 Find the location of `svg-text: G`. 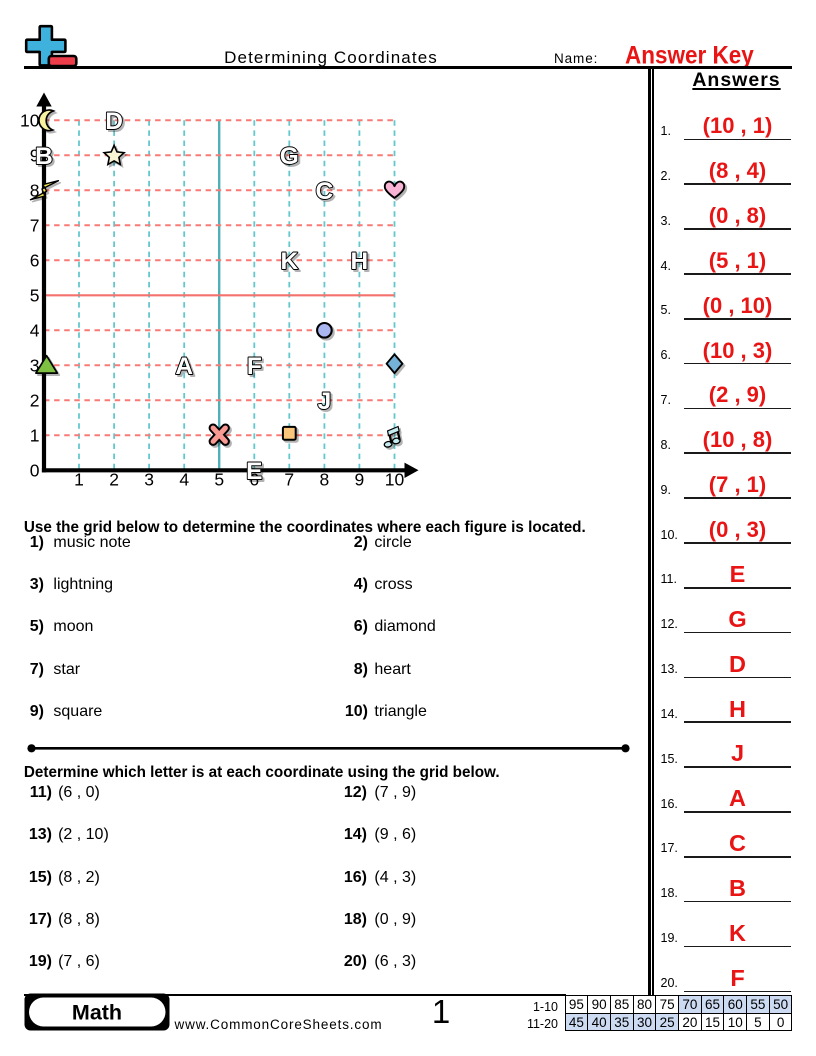

svg-text: G is located at coordinates (289, 156).